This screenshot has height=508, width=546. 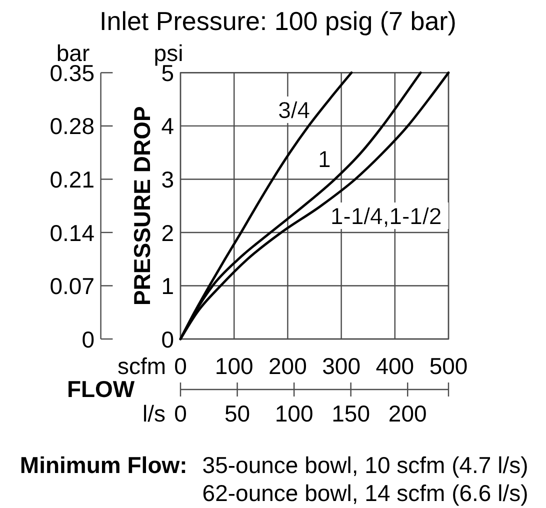 What do you see at coordinates (234, 366) in the screenshot?
I see `x-tick-label: 100` at bounding box center [234, 366].